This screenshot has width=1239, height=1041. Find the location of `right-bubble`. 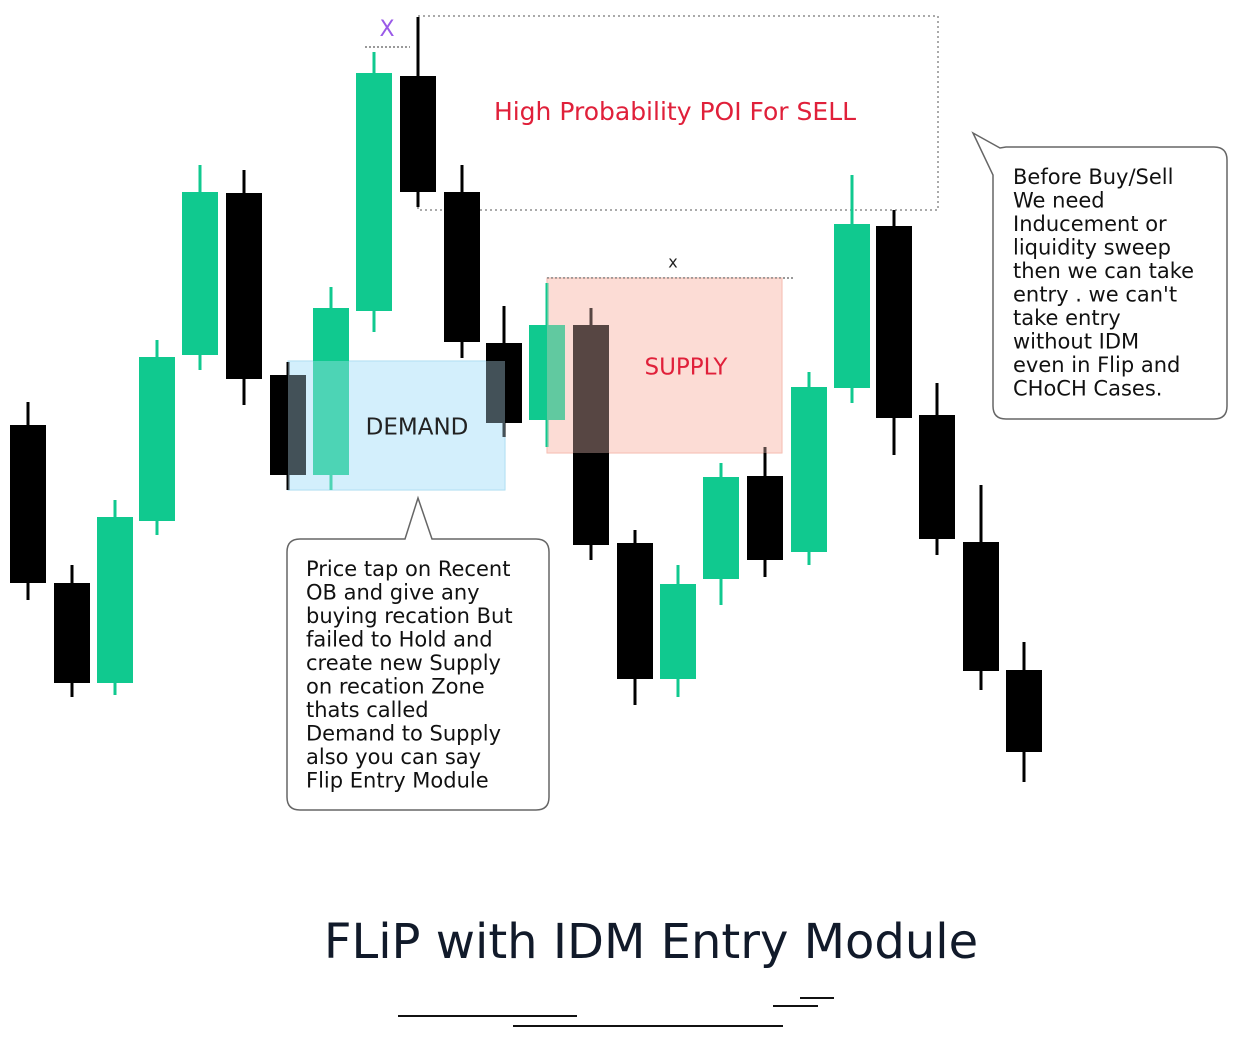

right-bubble is located at coordinates (1099, 275).